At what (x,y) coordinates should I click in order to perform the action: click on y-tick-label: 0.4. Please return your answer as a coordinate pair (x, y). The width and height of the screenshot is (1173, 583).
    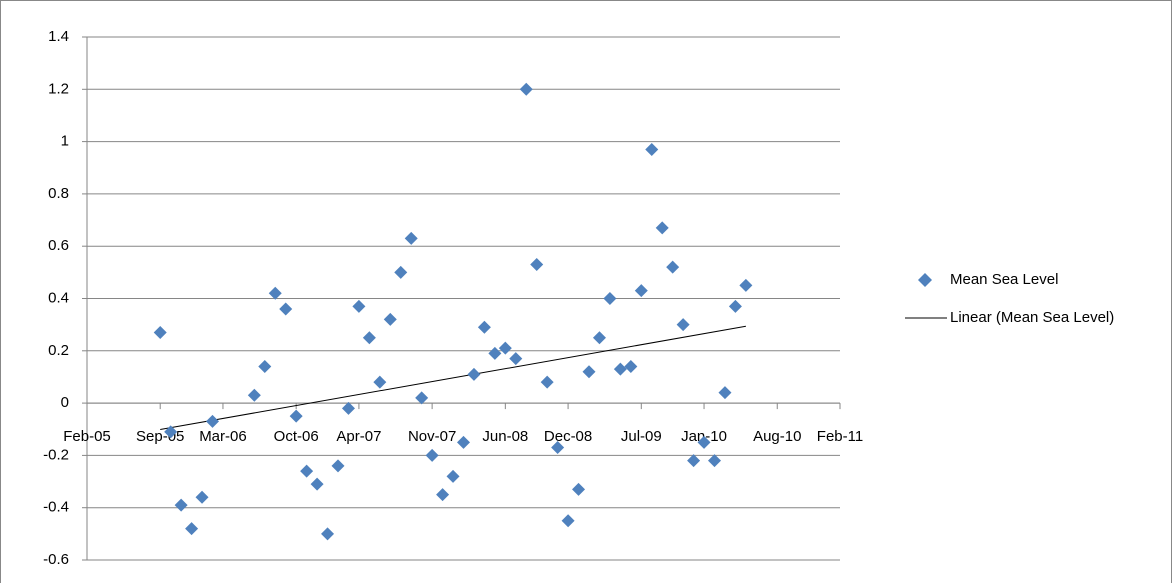
    Looking at the image, I should click on (58, 297).